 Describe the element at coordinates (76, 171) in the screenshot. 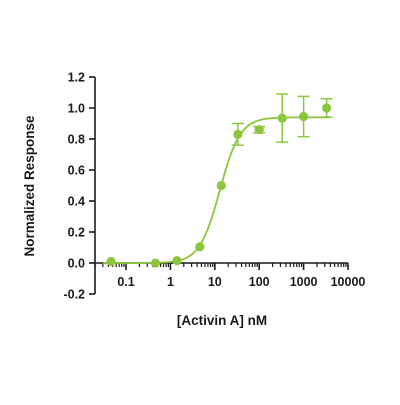

I see `y-tick-label: 0.6` at that location.